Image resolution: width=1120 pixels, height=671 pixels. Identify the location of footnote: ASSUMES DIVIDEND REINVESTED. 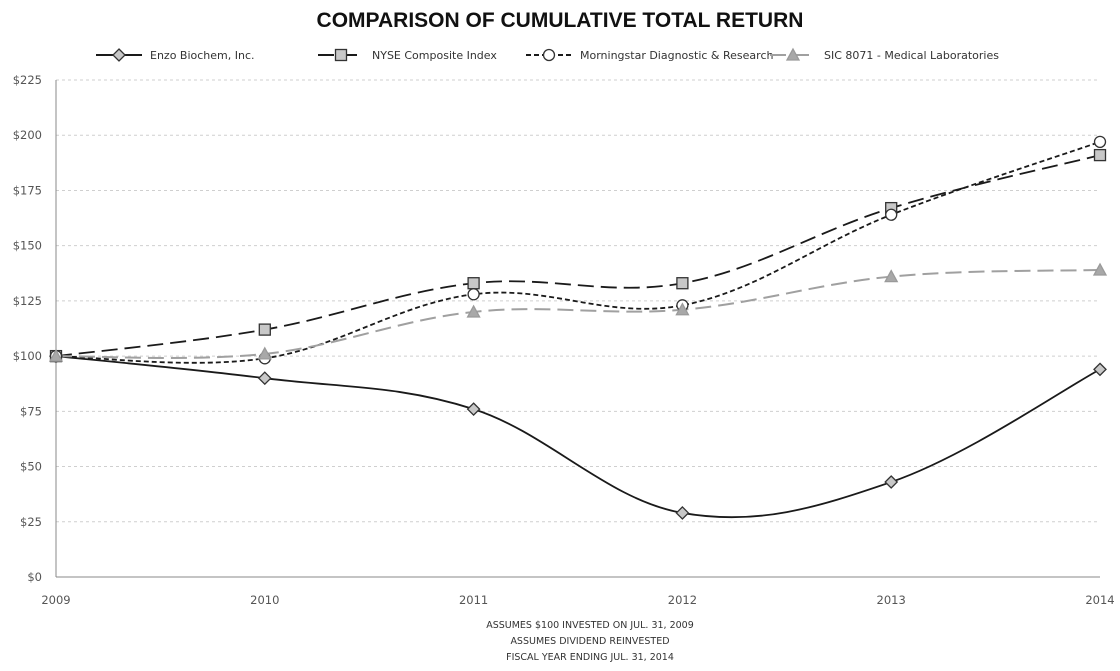
(589, 641).